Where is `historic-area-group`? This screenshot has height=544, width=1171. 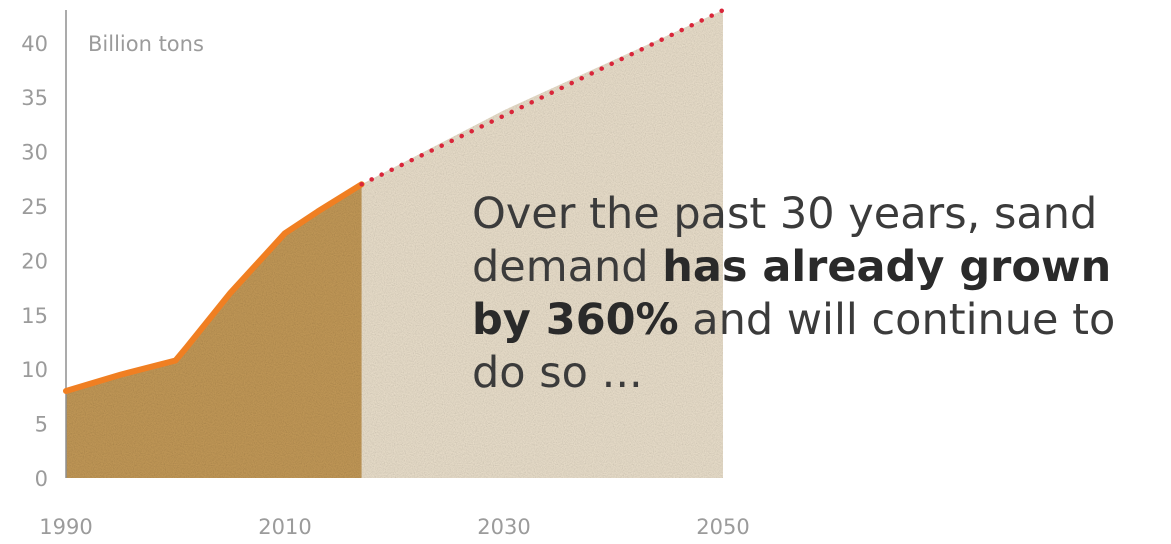
historic-area-group is located at coordinates (214, 331).